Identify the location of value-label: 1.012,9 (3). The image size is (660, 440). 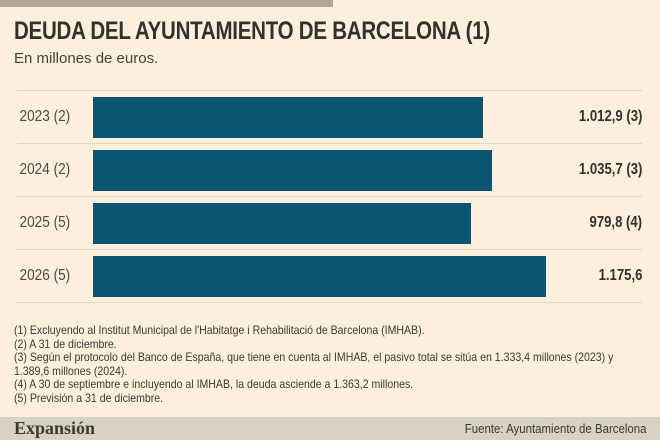
(610, 116).